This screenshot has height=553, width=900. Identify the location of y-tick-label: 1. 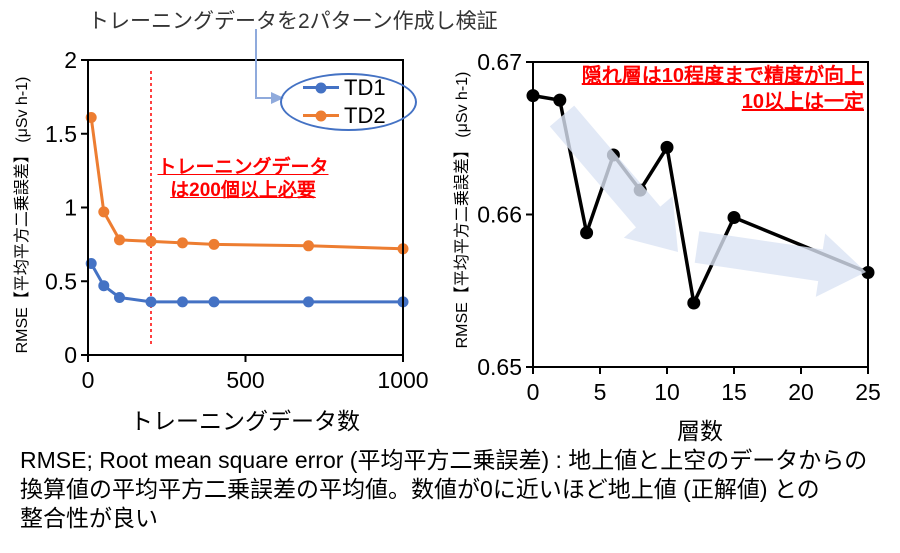
(70, 208).